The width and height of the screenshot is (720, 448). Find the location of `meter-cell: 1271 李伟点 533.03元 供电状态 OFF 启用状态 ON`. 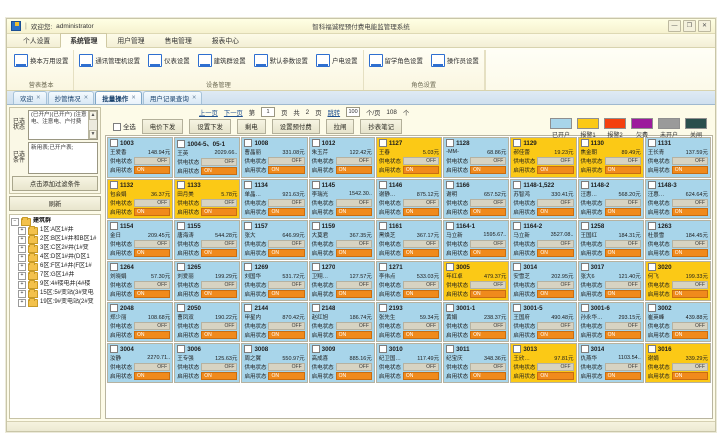

meter-cell: 1271 李伟点 533.03元 供电状态 OFF 启用状态 ON is located at coordinates (409, 281).